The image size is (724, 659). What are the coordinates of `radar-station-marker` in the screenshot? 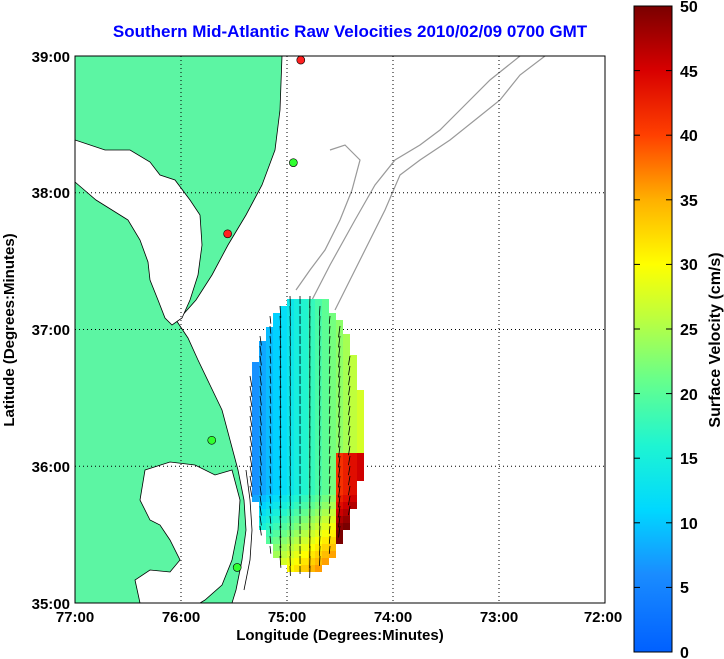 It's located at (237, 567).